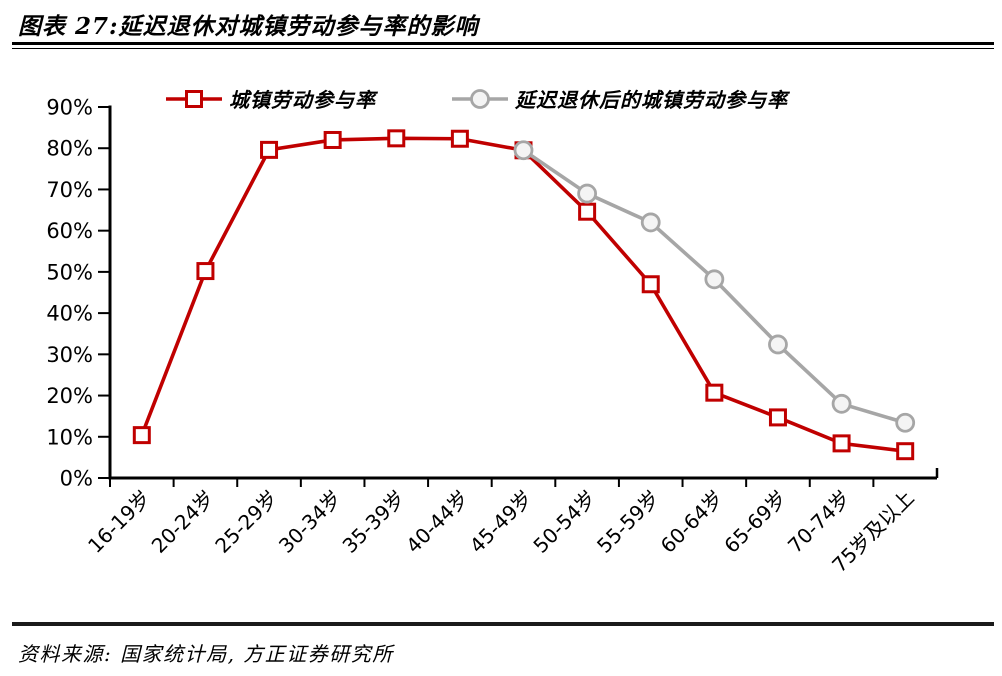 This screenshot has height=676, width=1002. I want to click on legend-item-urban-participation: 城镇劳动参与率, so click(271, 98).